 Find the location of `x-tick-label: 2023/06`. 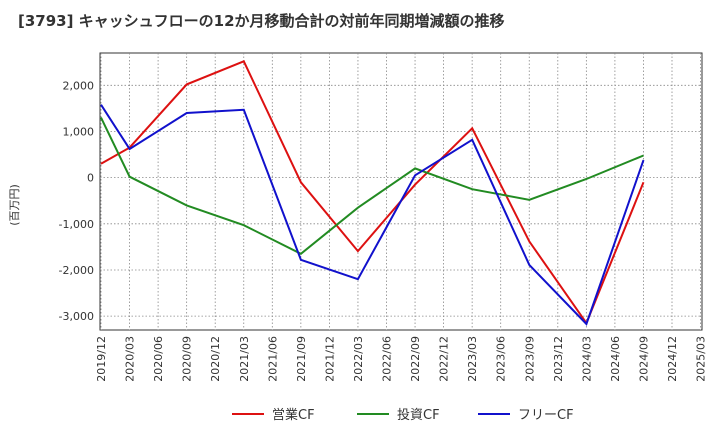

x-tick-label: 2023/06 is located at coordinates (501, 359).